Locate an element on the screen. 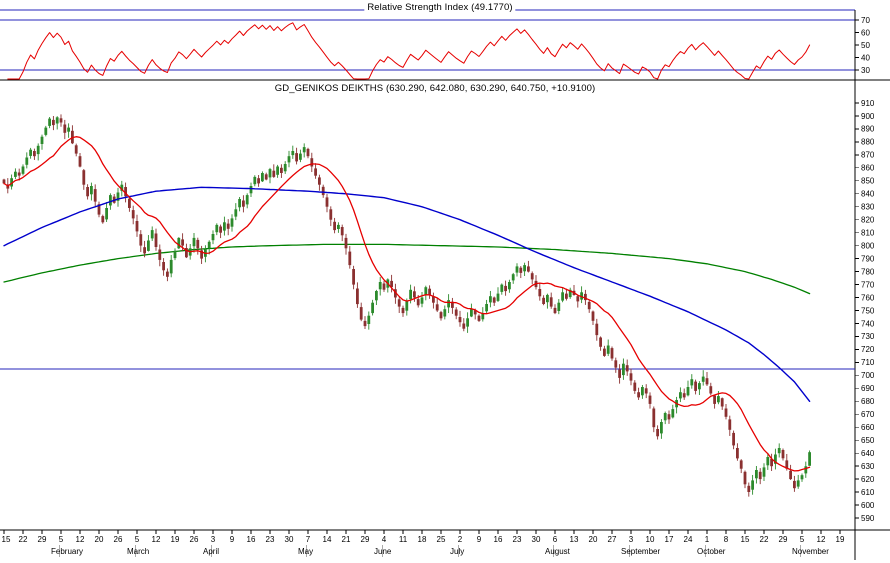 The width and height of the screenshot is (890, 563). week-label: 6 is located at coordinates (555, 539).